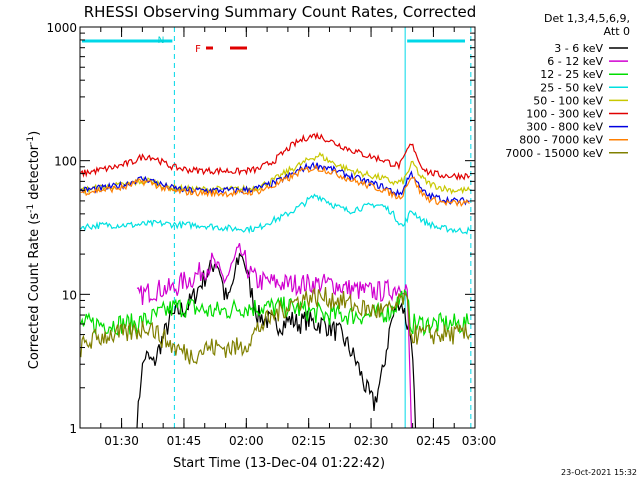 This screenshot has width=640, height=480. I want to click on x-tick-label: 01:45, so click(184, 441).